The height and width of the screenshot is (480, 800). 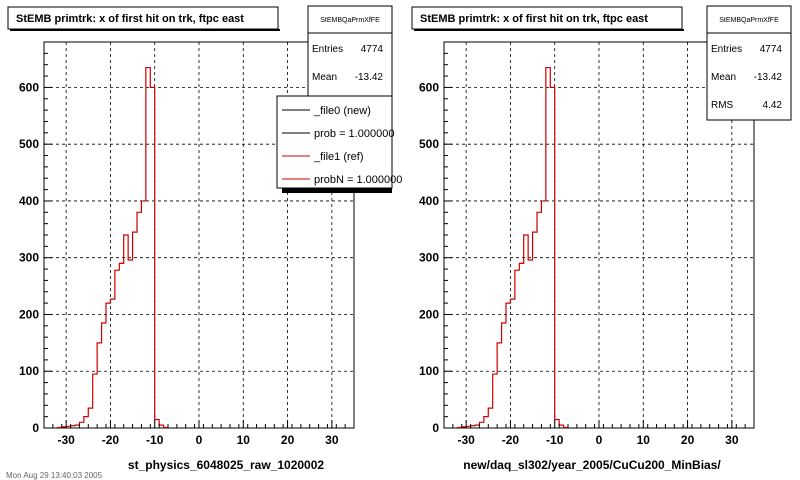 What do you see at coordinates (54, 475) in the screenshot?
I see `footer-timestamp: Mon Aug 29 13:40:03 2005` at bounding box center [54, 475].